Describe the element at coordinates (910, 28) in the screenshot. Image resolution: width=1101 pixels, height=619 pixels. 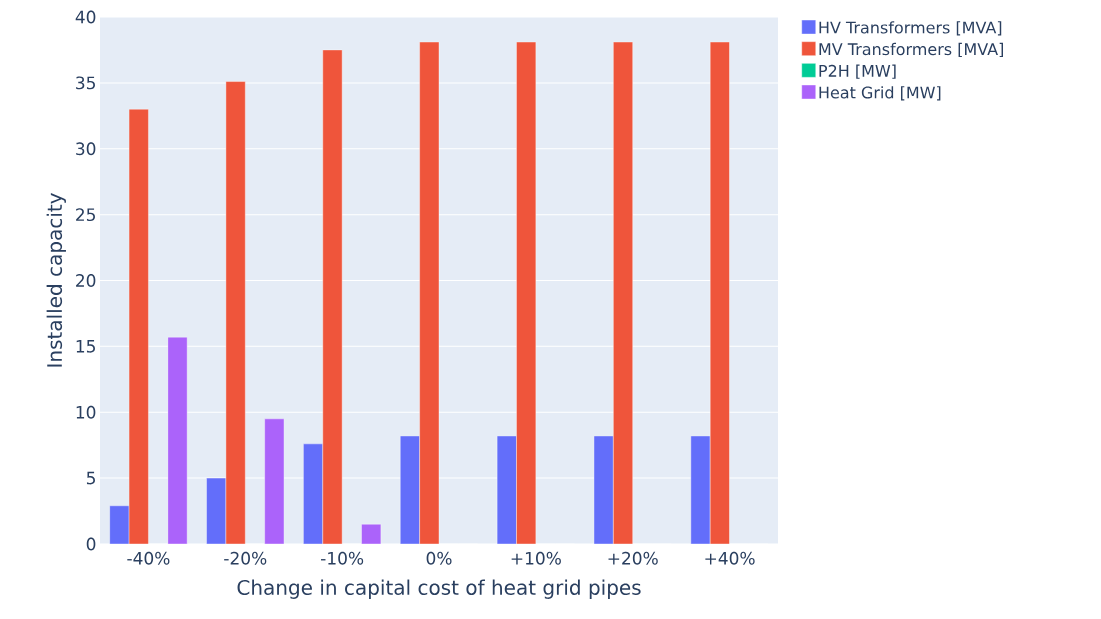
I see `legend-label: HV Transformers [MVA]` at that location.